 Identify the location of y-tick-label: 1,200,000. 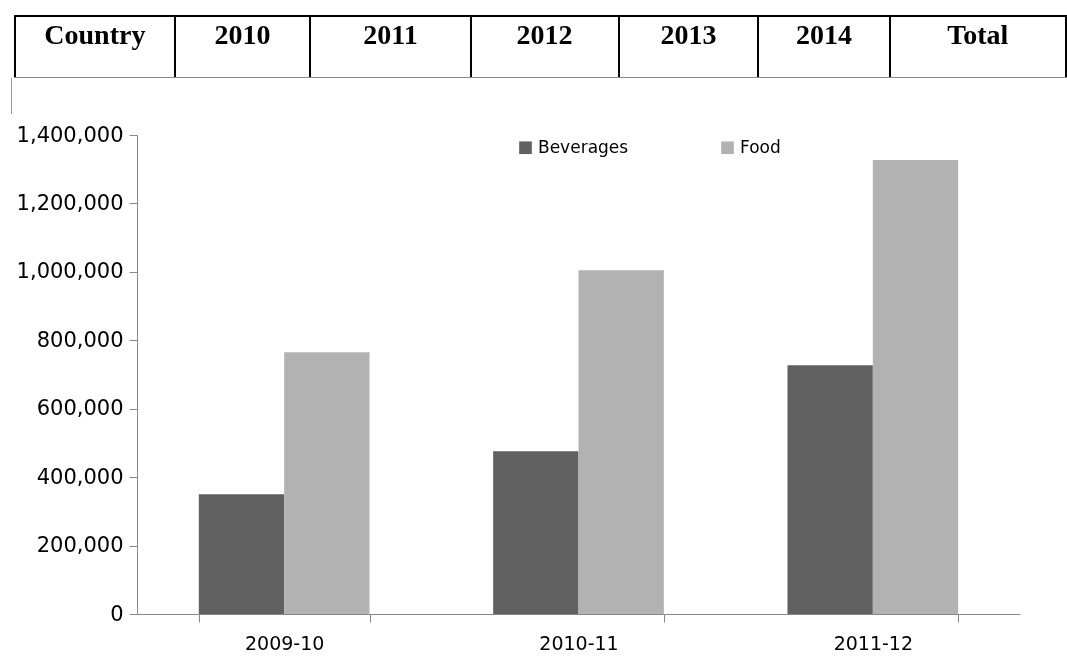
(70, 202).